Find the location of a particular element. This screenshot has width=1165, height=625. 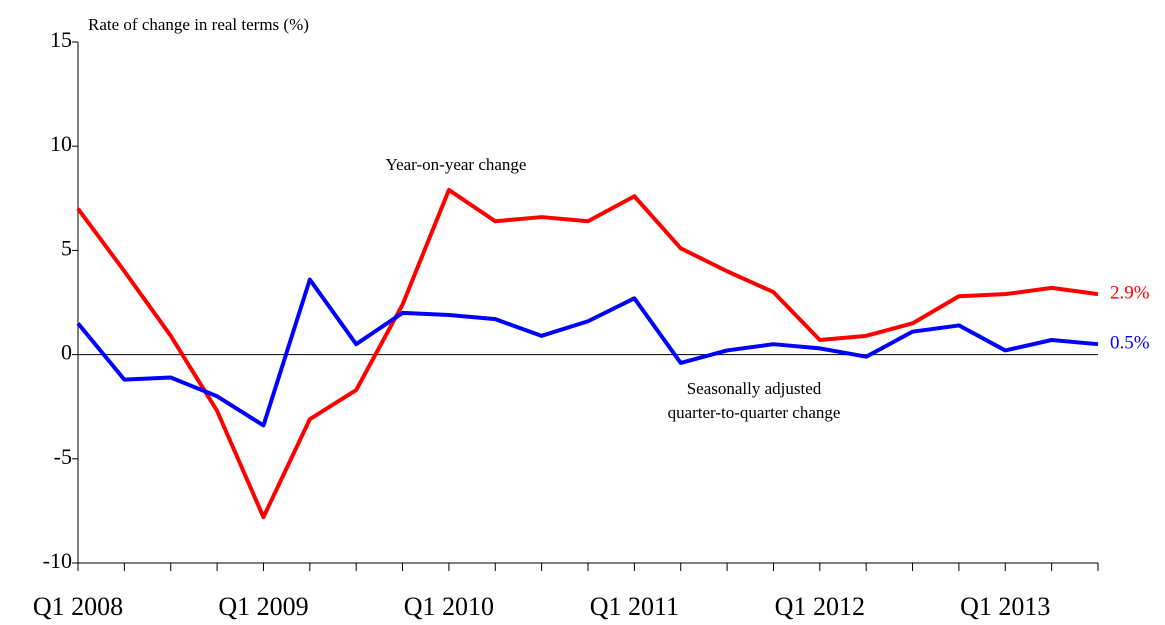

series-label: Seasonally adjusted is located at coordinates (754, 388).